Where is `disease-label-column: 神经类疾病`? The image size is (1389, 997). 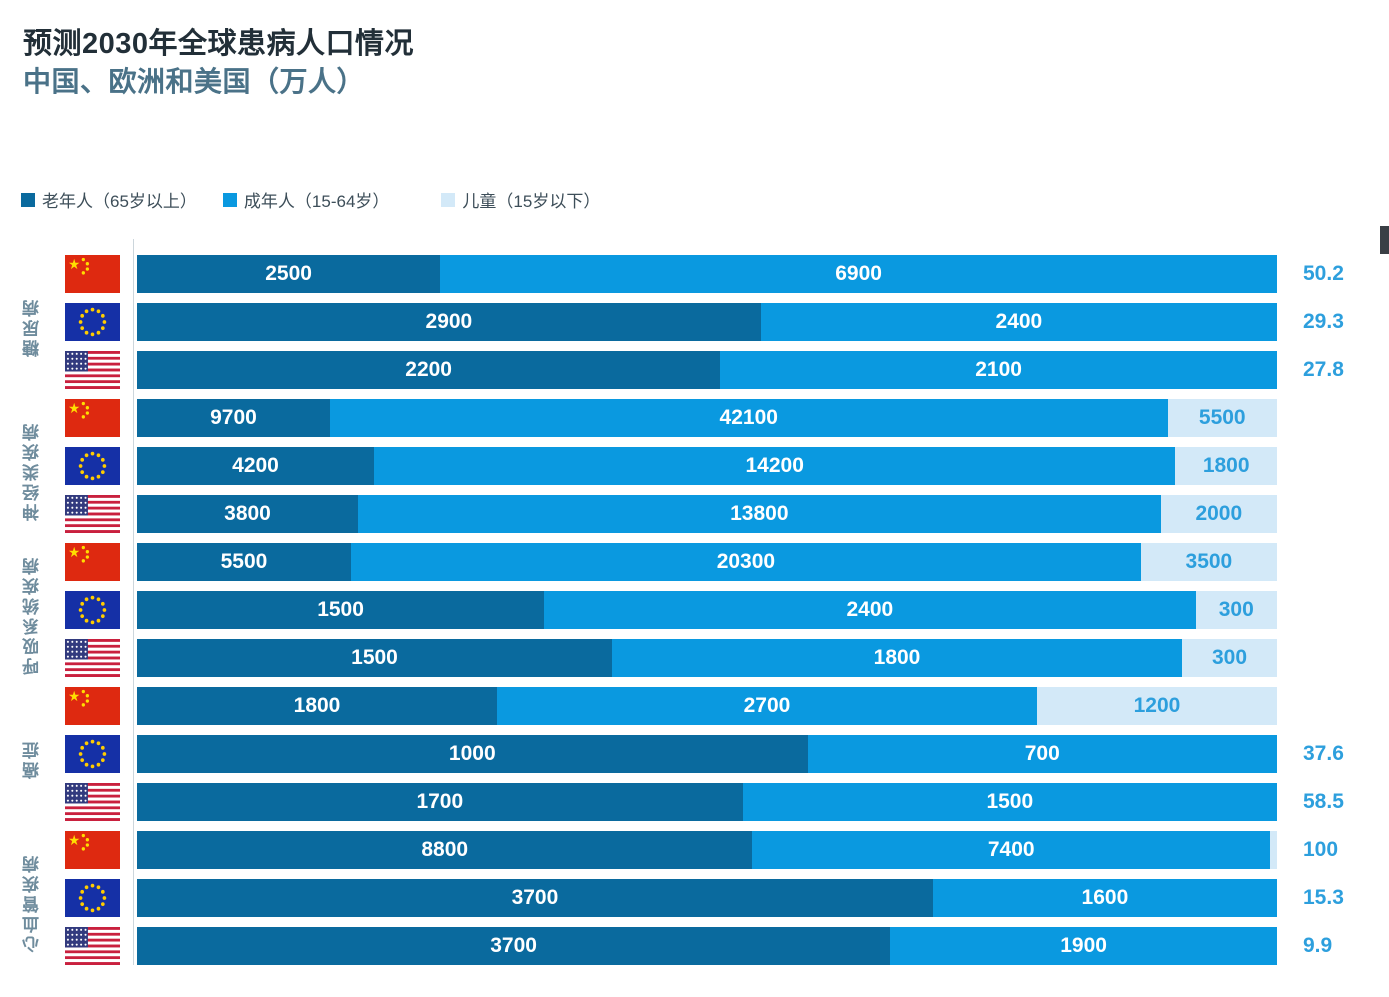
disease-label-column: 神经类疾病 is located at coordinates (32, 471).